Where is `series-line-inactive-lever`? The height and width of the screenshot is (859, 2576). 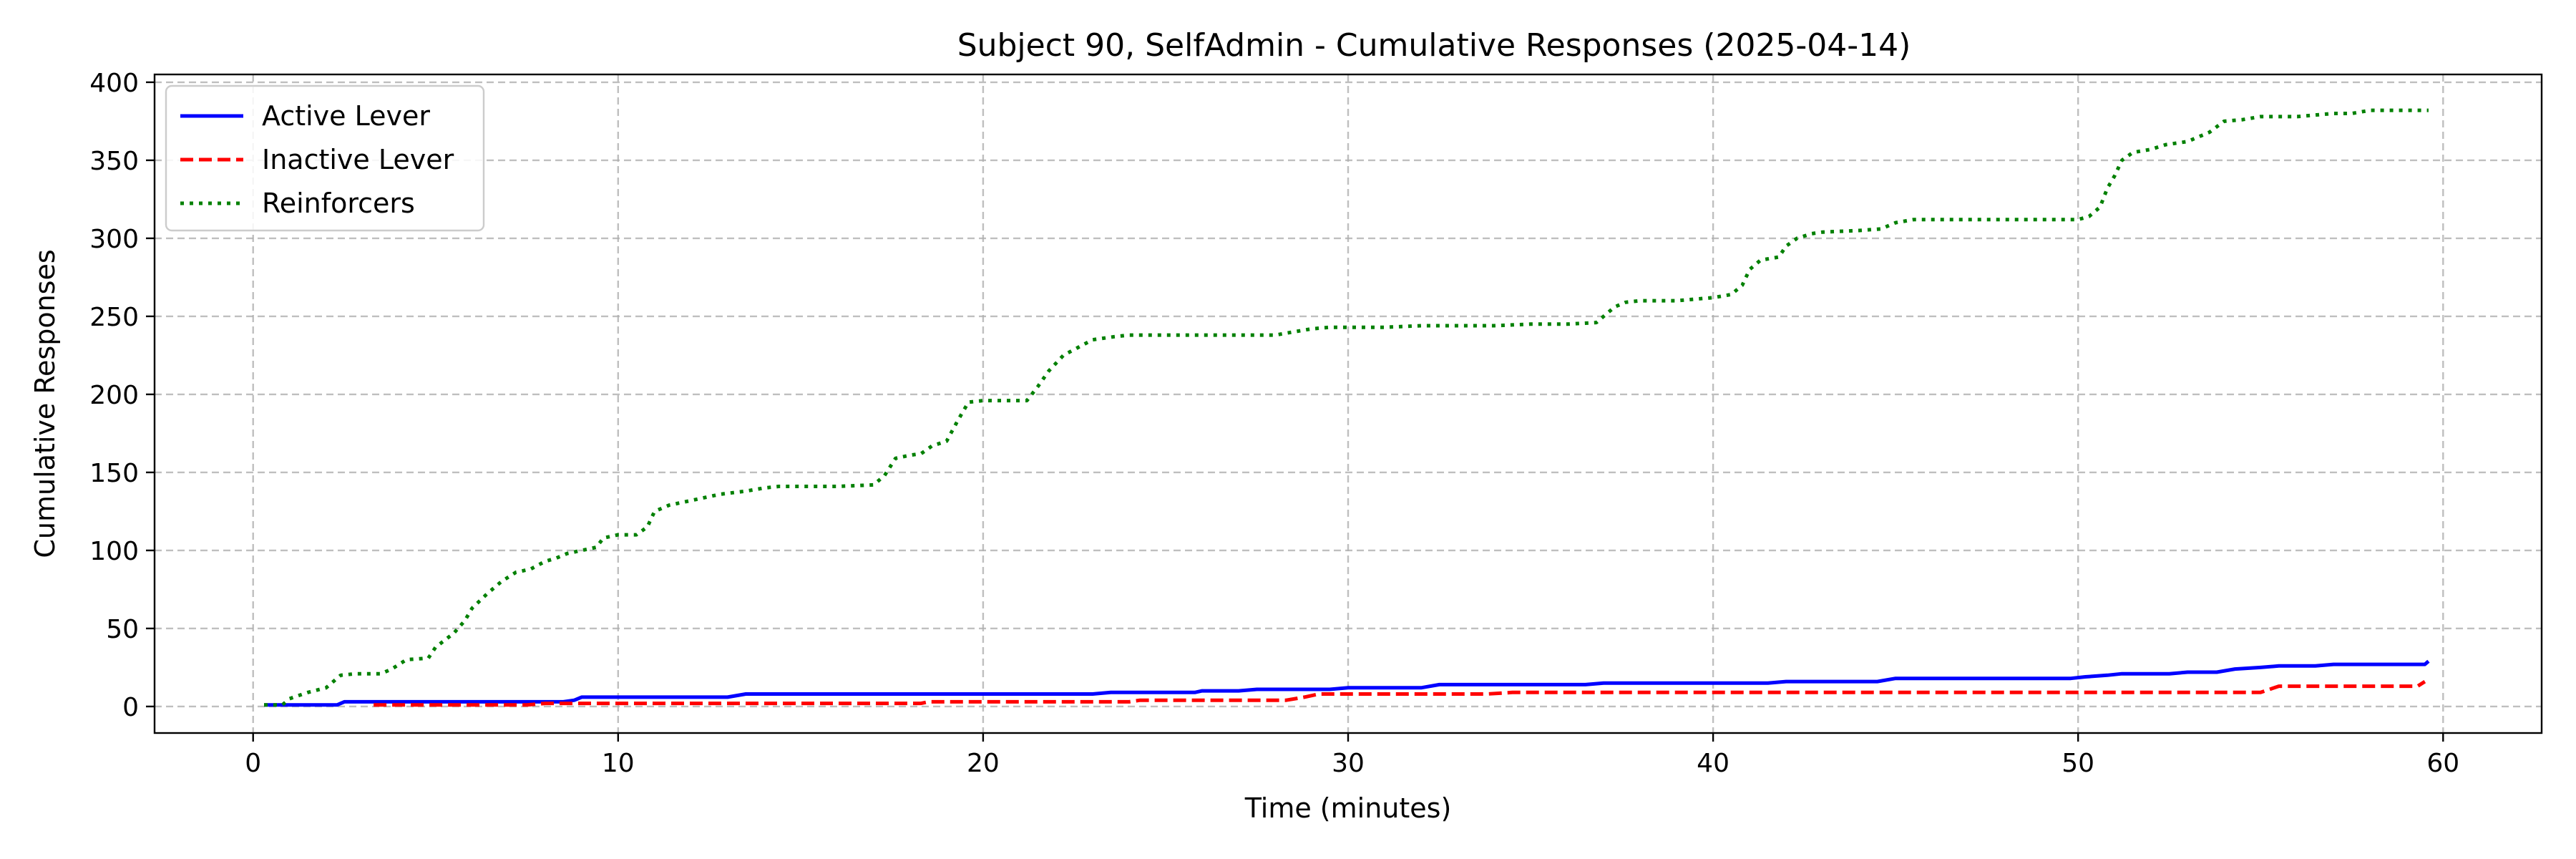
series-line-inactive-lever is located at coordinates (1400, 693).